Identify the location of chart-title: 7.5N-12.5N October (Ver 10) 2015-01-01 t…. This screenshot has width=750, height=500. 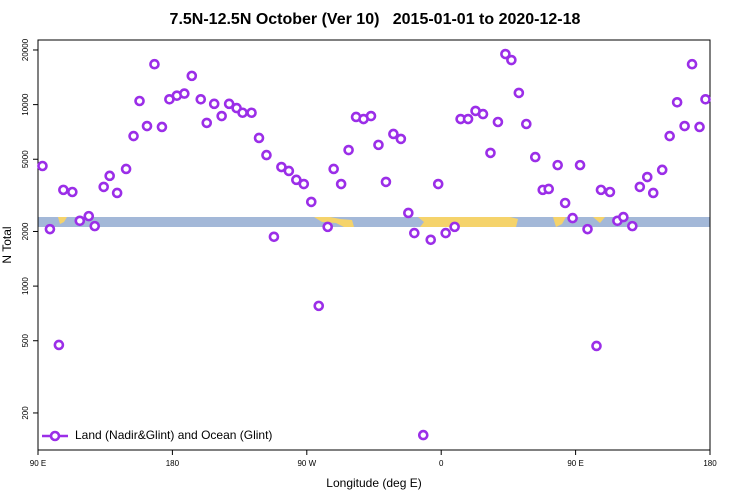
(375, 19).